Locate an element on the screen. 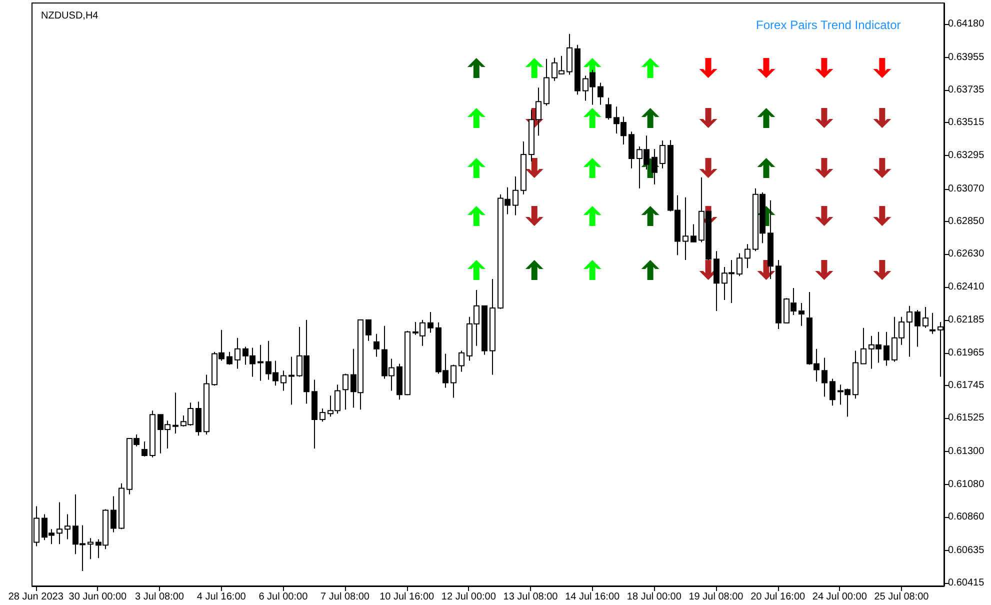 Image resolution: width=991 pixels, height=605 pixels. x-tick-label: 28 Jun 2023 is located at coordinates (36, 597).